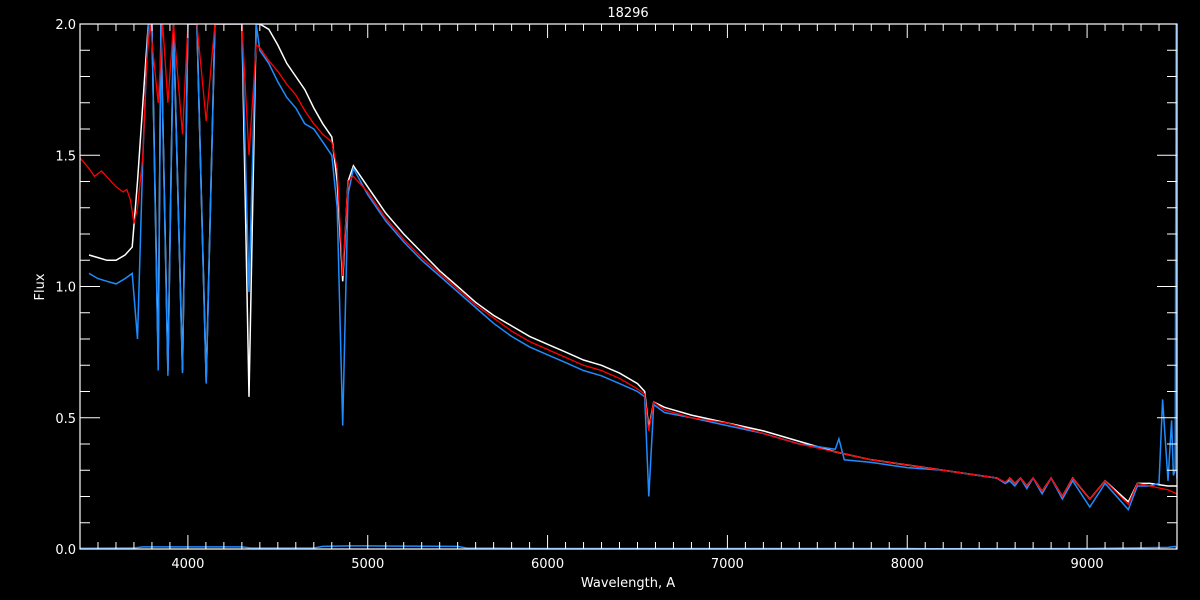 The image size is (1200, 600). I want to click on x-tick-label: 9000, so click(1087, 564).